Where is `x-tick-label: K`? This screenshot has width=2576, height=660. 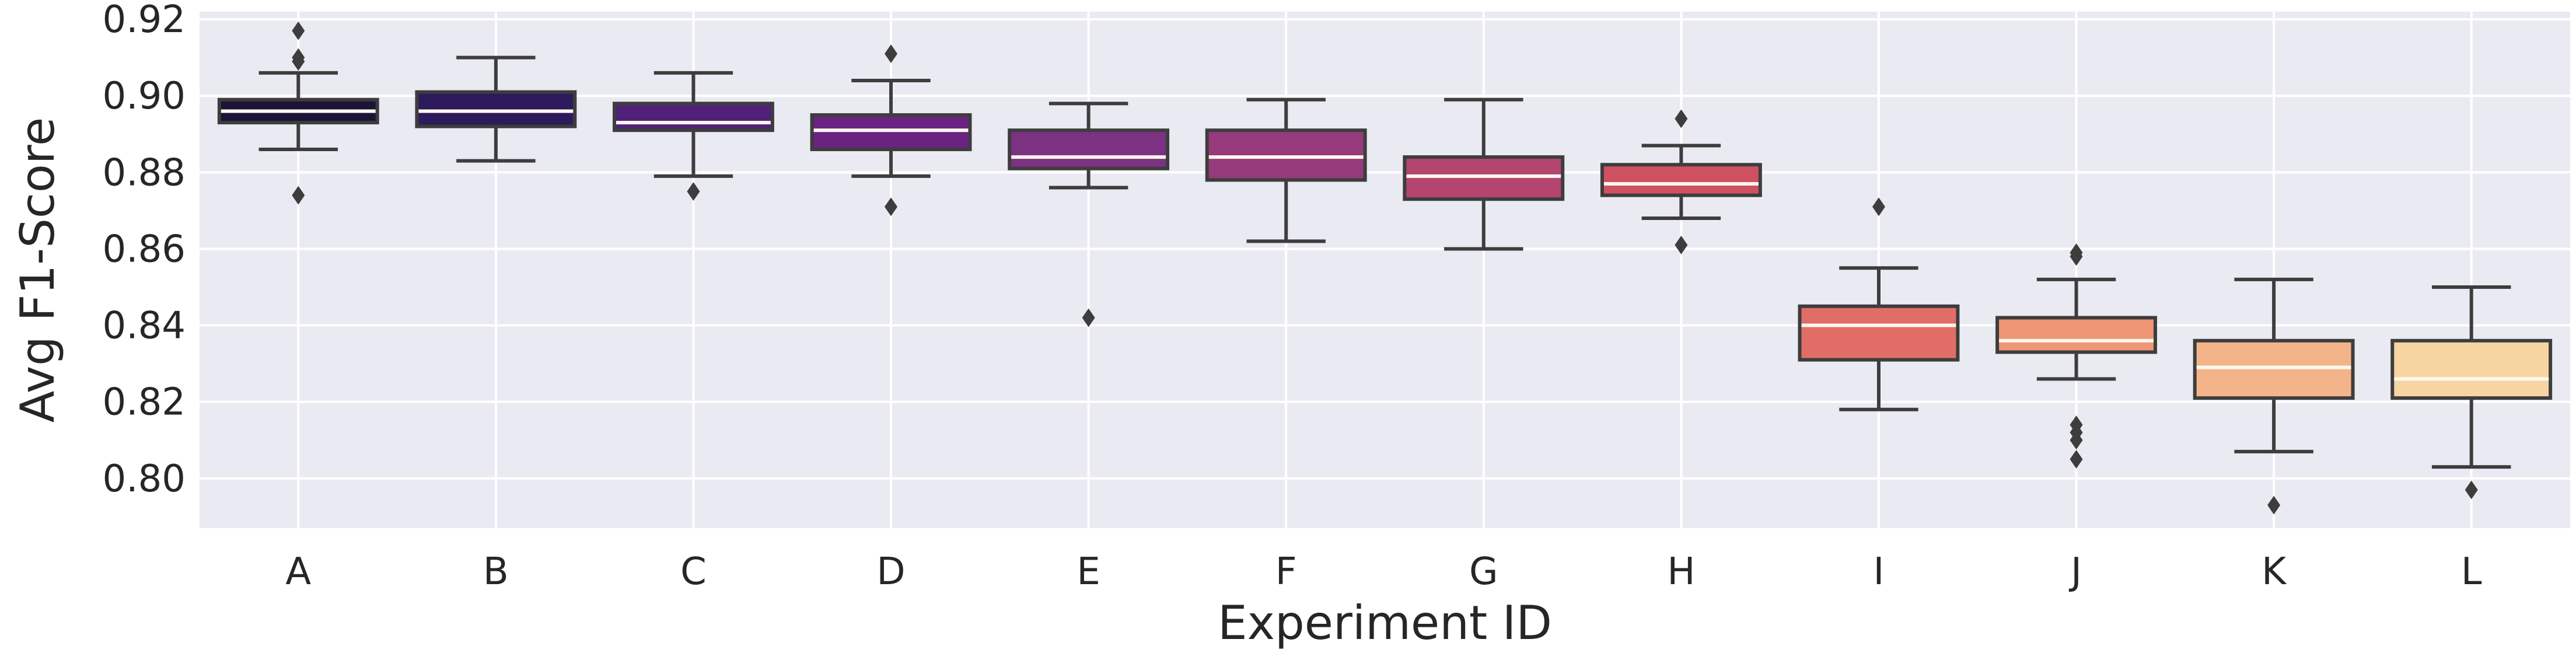 x-tick-label: K is located at coordinates (2274, 571).